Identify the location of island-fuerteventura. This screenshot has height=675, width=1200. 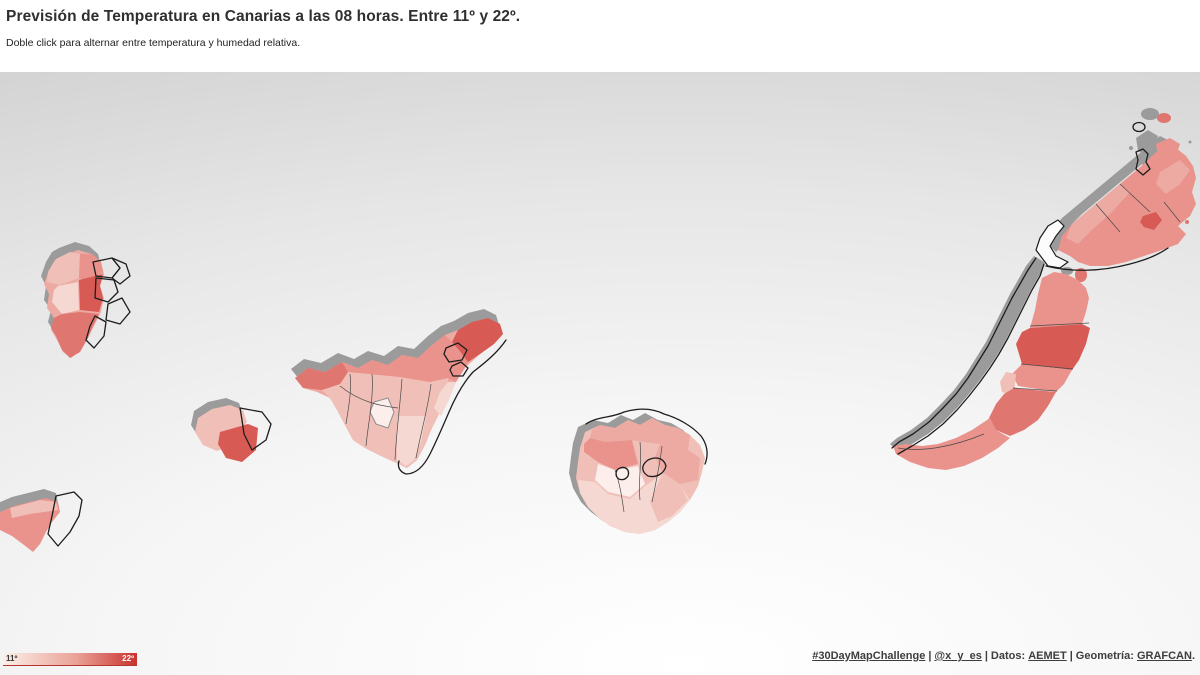
(990, 363).